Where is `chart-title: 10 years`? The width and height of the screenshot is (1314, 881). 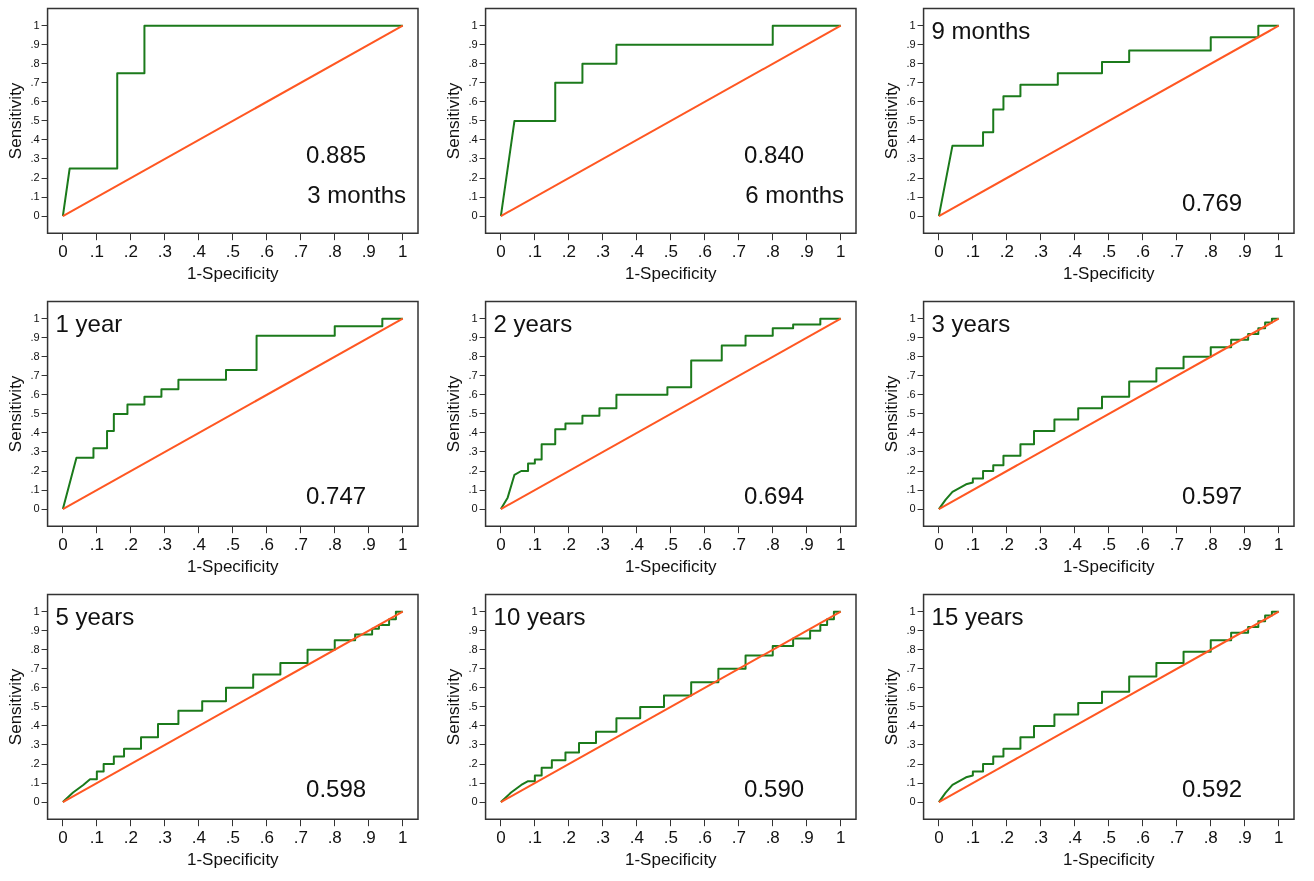 chart-title: 10 years is located at coordinates (539, 616).